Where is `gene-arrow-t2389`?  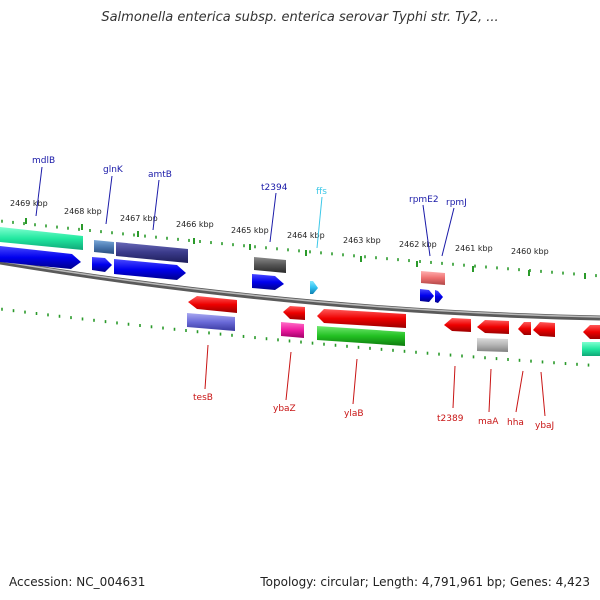 gene-arrow-t2389 is located at coordinates (457, 325).